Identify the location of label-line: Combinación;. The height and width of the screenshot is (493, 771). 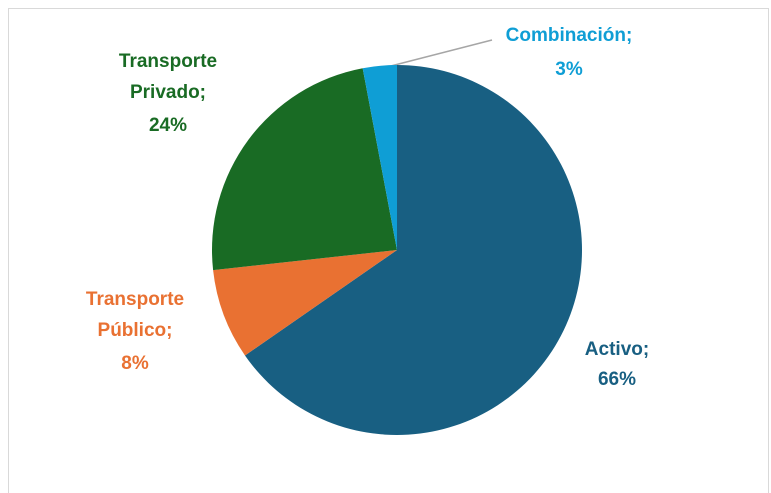
(569, 35).